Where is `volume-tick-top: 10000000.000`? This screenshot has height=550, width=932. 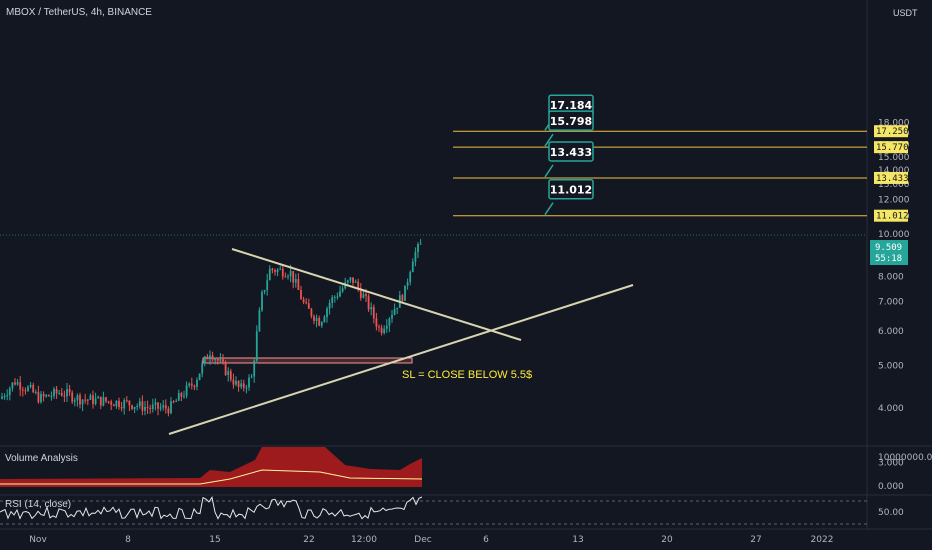
volume-tick-top: 10000000.000 is located at coordinates (905, 458).